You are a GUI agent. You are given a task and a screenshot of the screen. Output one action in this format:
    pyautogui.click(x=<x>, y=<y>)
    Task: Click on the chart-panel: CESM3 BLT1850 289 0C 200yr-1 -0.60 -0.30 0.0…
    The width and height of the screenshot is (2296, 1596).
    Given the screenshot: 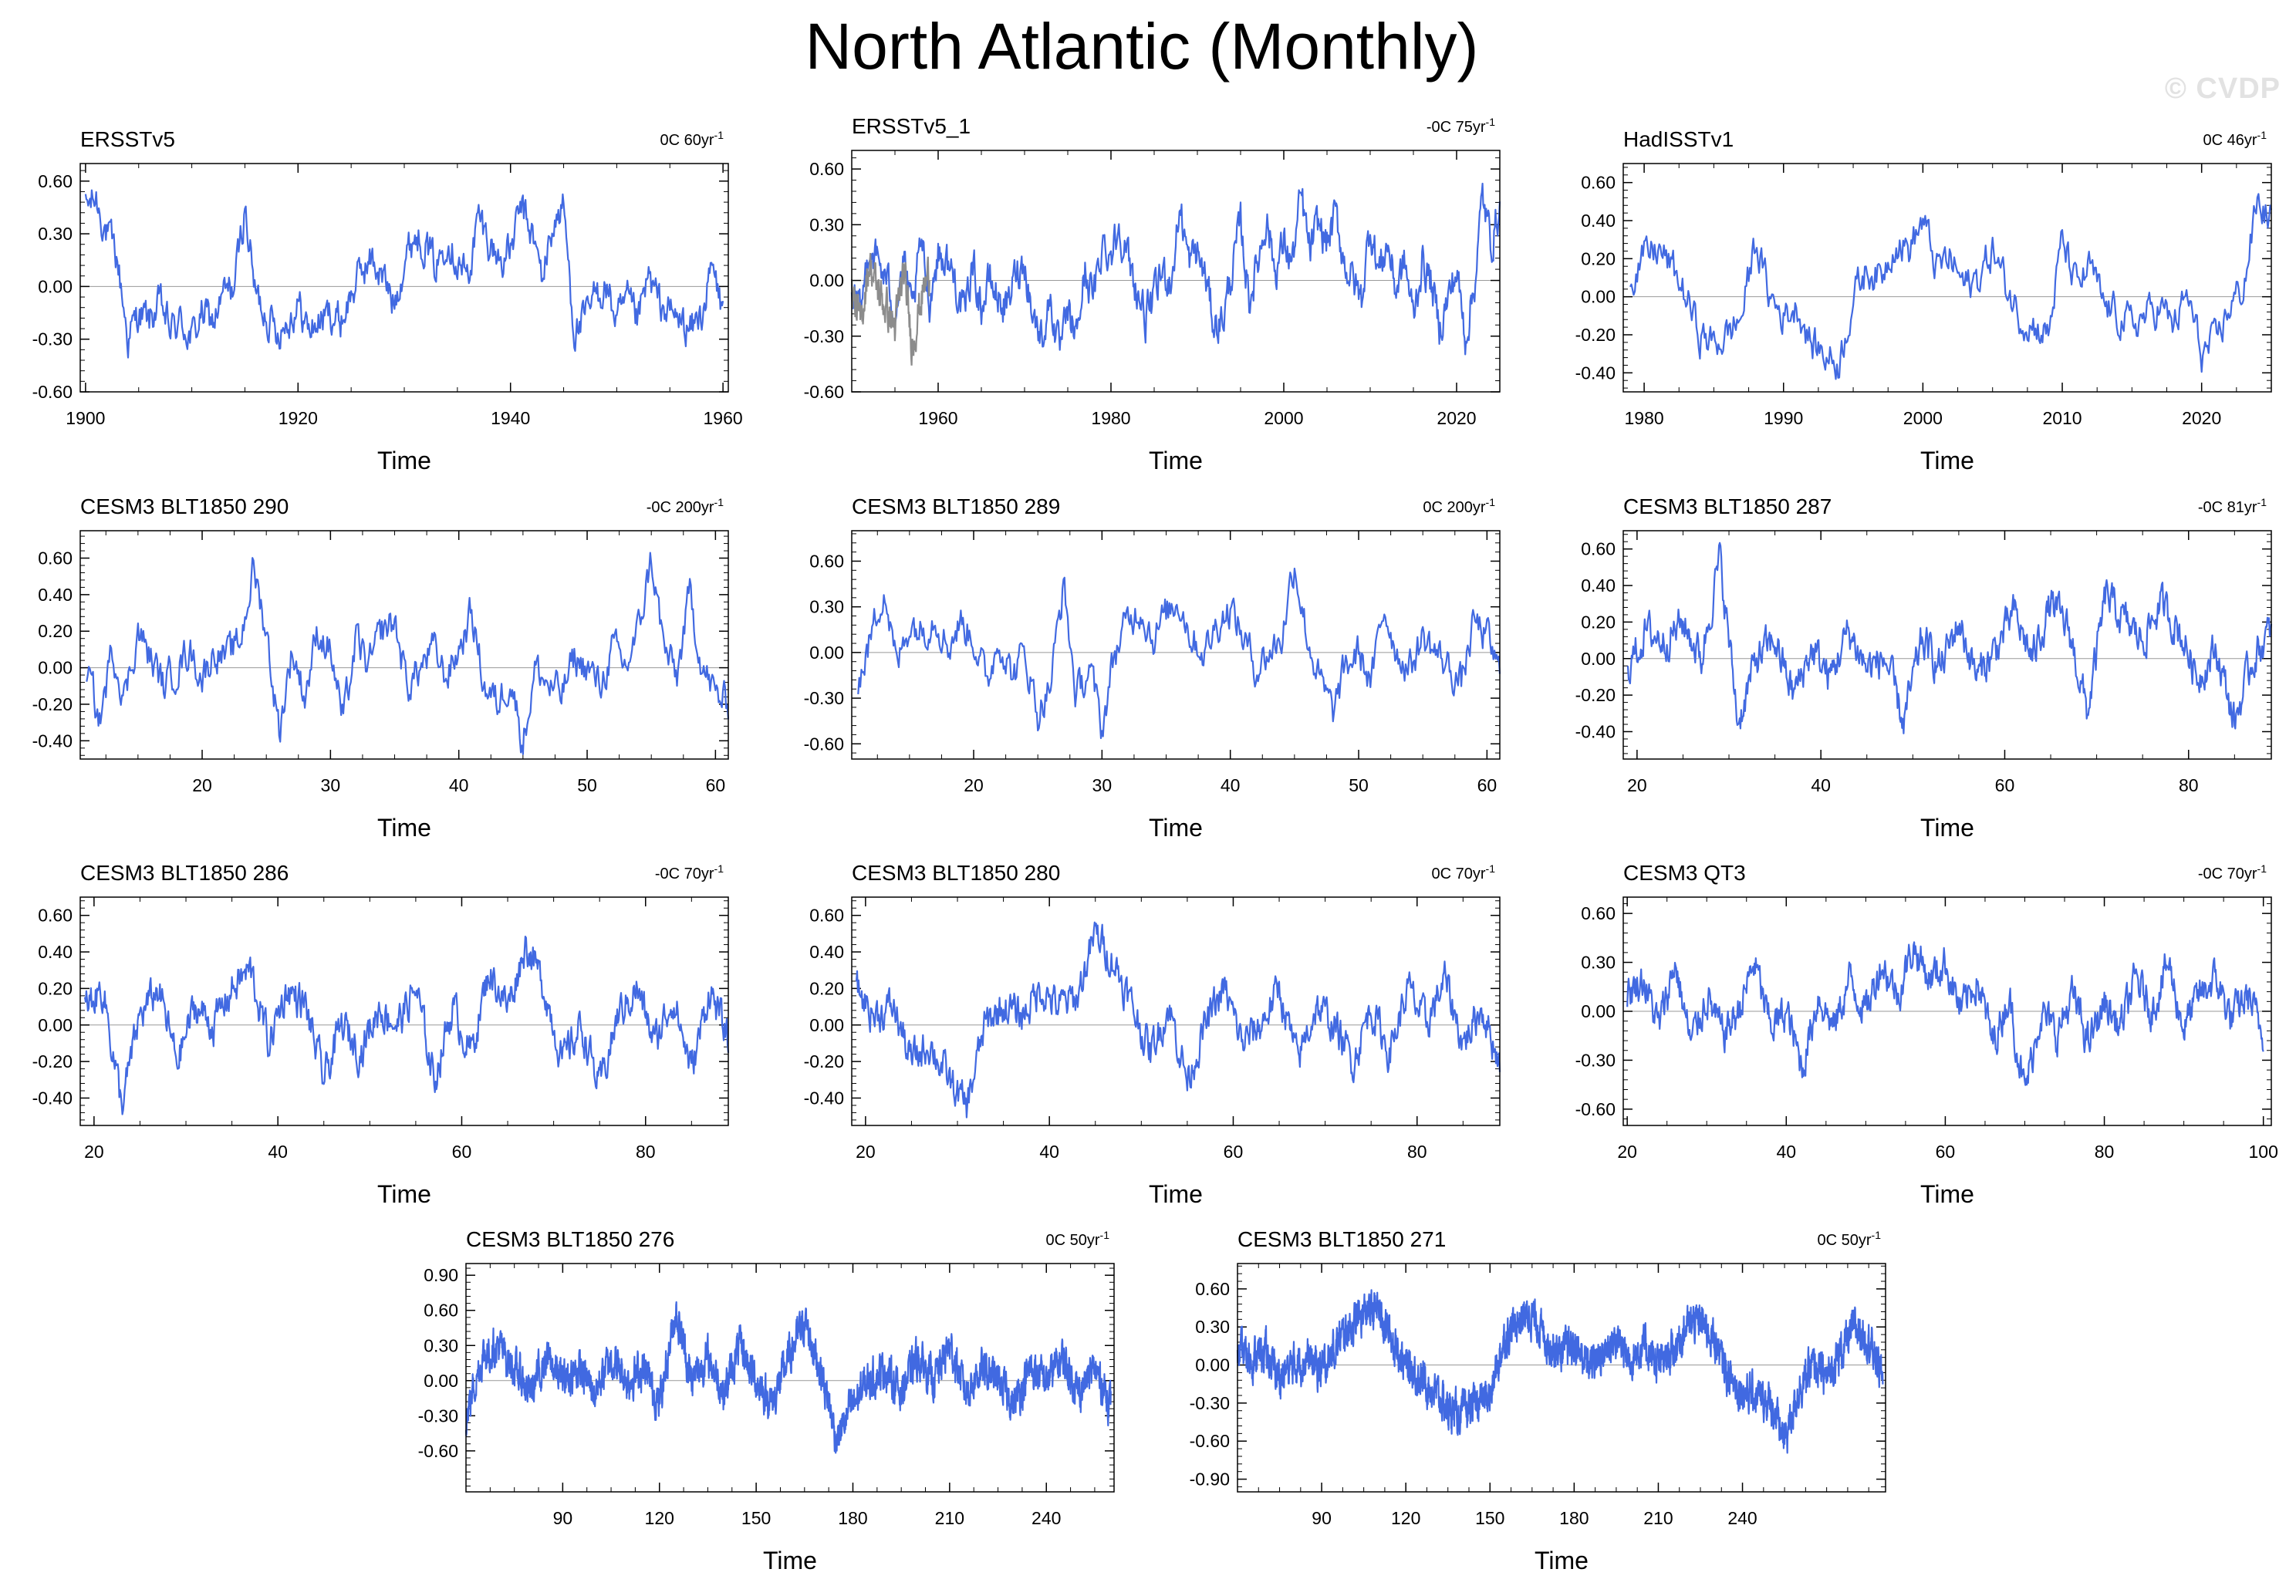 What is the action you would take?
    pyautogui.click(x=1152, y=668)
    